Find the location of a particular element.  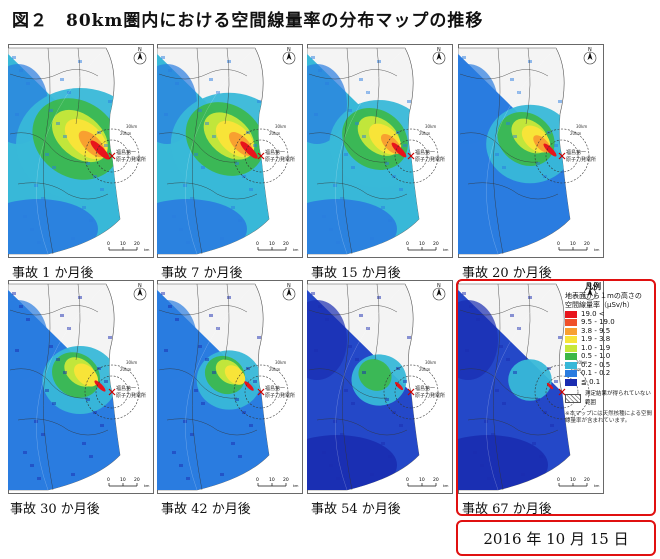

legend-entry-label: 9.5 - 19.0 is located at coordinates (598, 322).